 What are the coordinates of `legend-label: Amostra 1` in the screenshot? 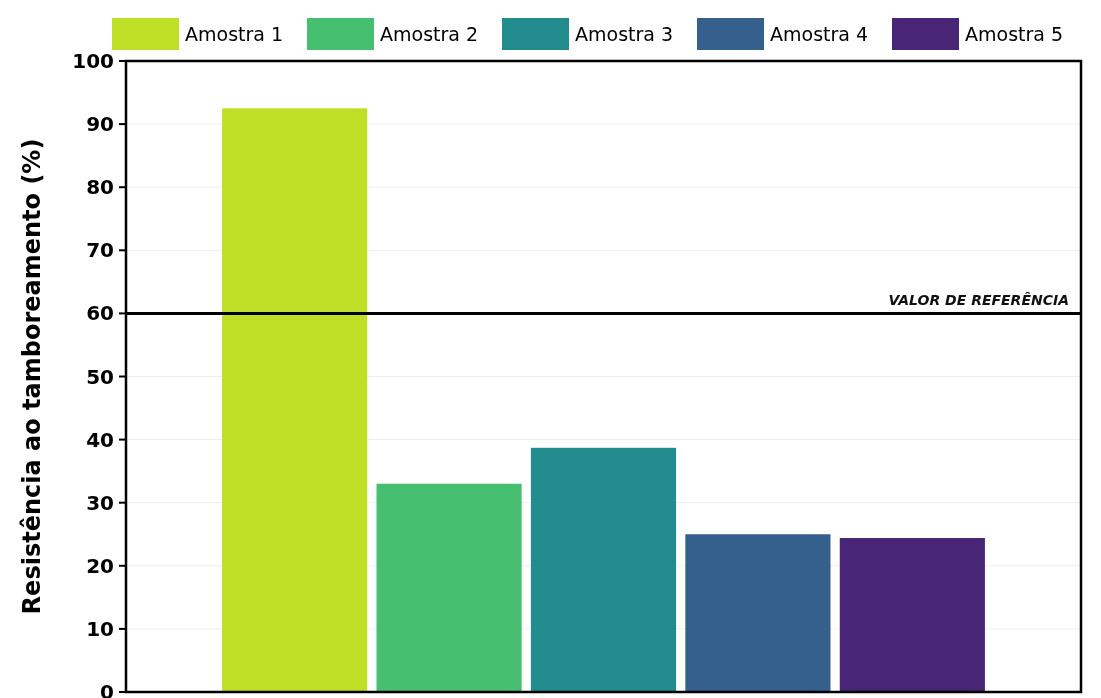 It's located at (234, 33).